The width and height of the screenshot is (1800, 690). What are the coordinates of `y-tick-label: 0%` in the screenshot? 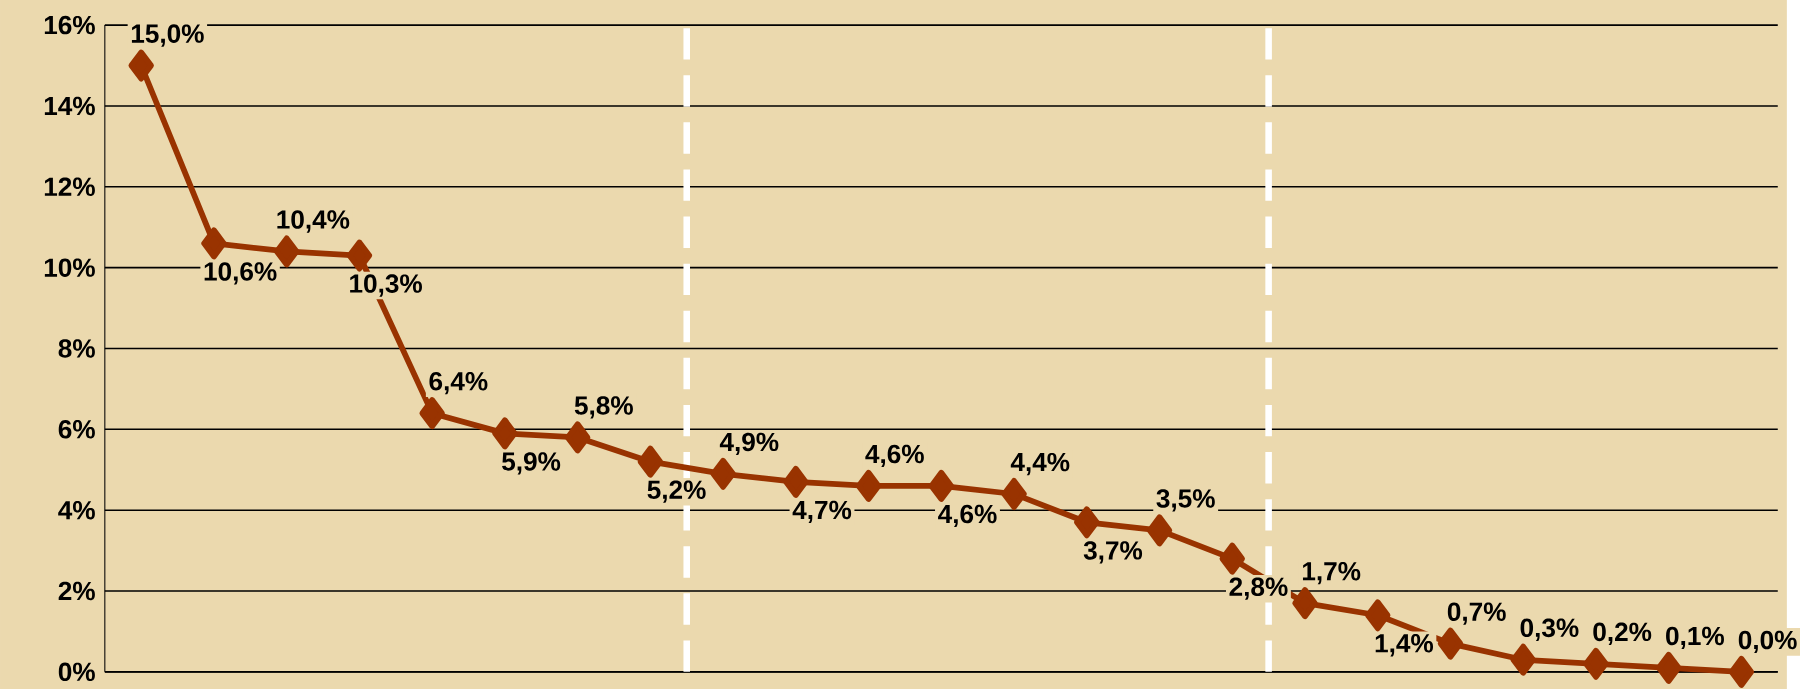 It's located at (76, 672).